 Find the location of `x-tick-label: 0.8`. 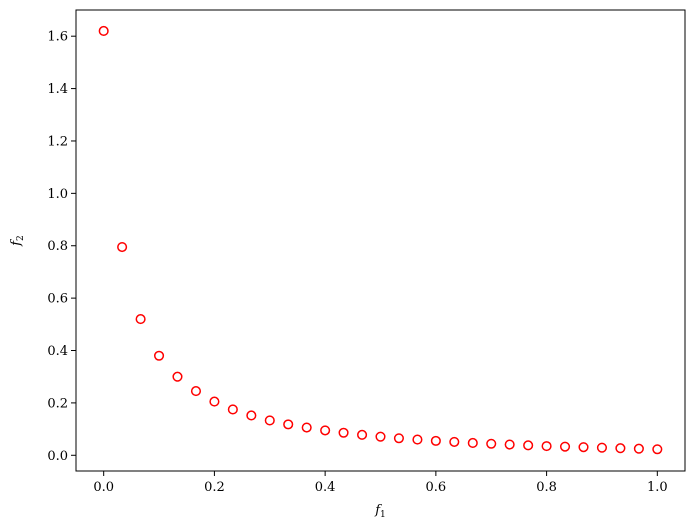

x-tick-label: 0.8 is located at coordinates (546, 487).